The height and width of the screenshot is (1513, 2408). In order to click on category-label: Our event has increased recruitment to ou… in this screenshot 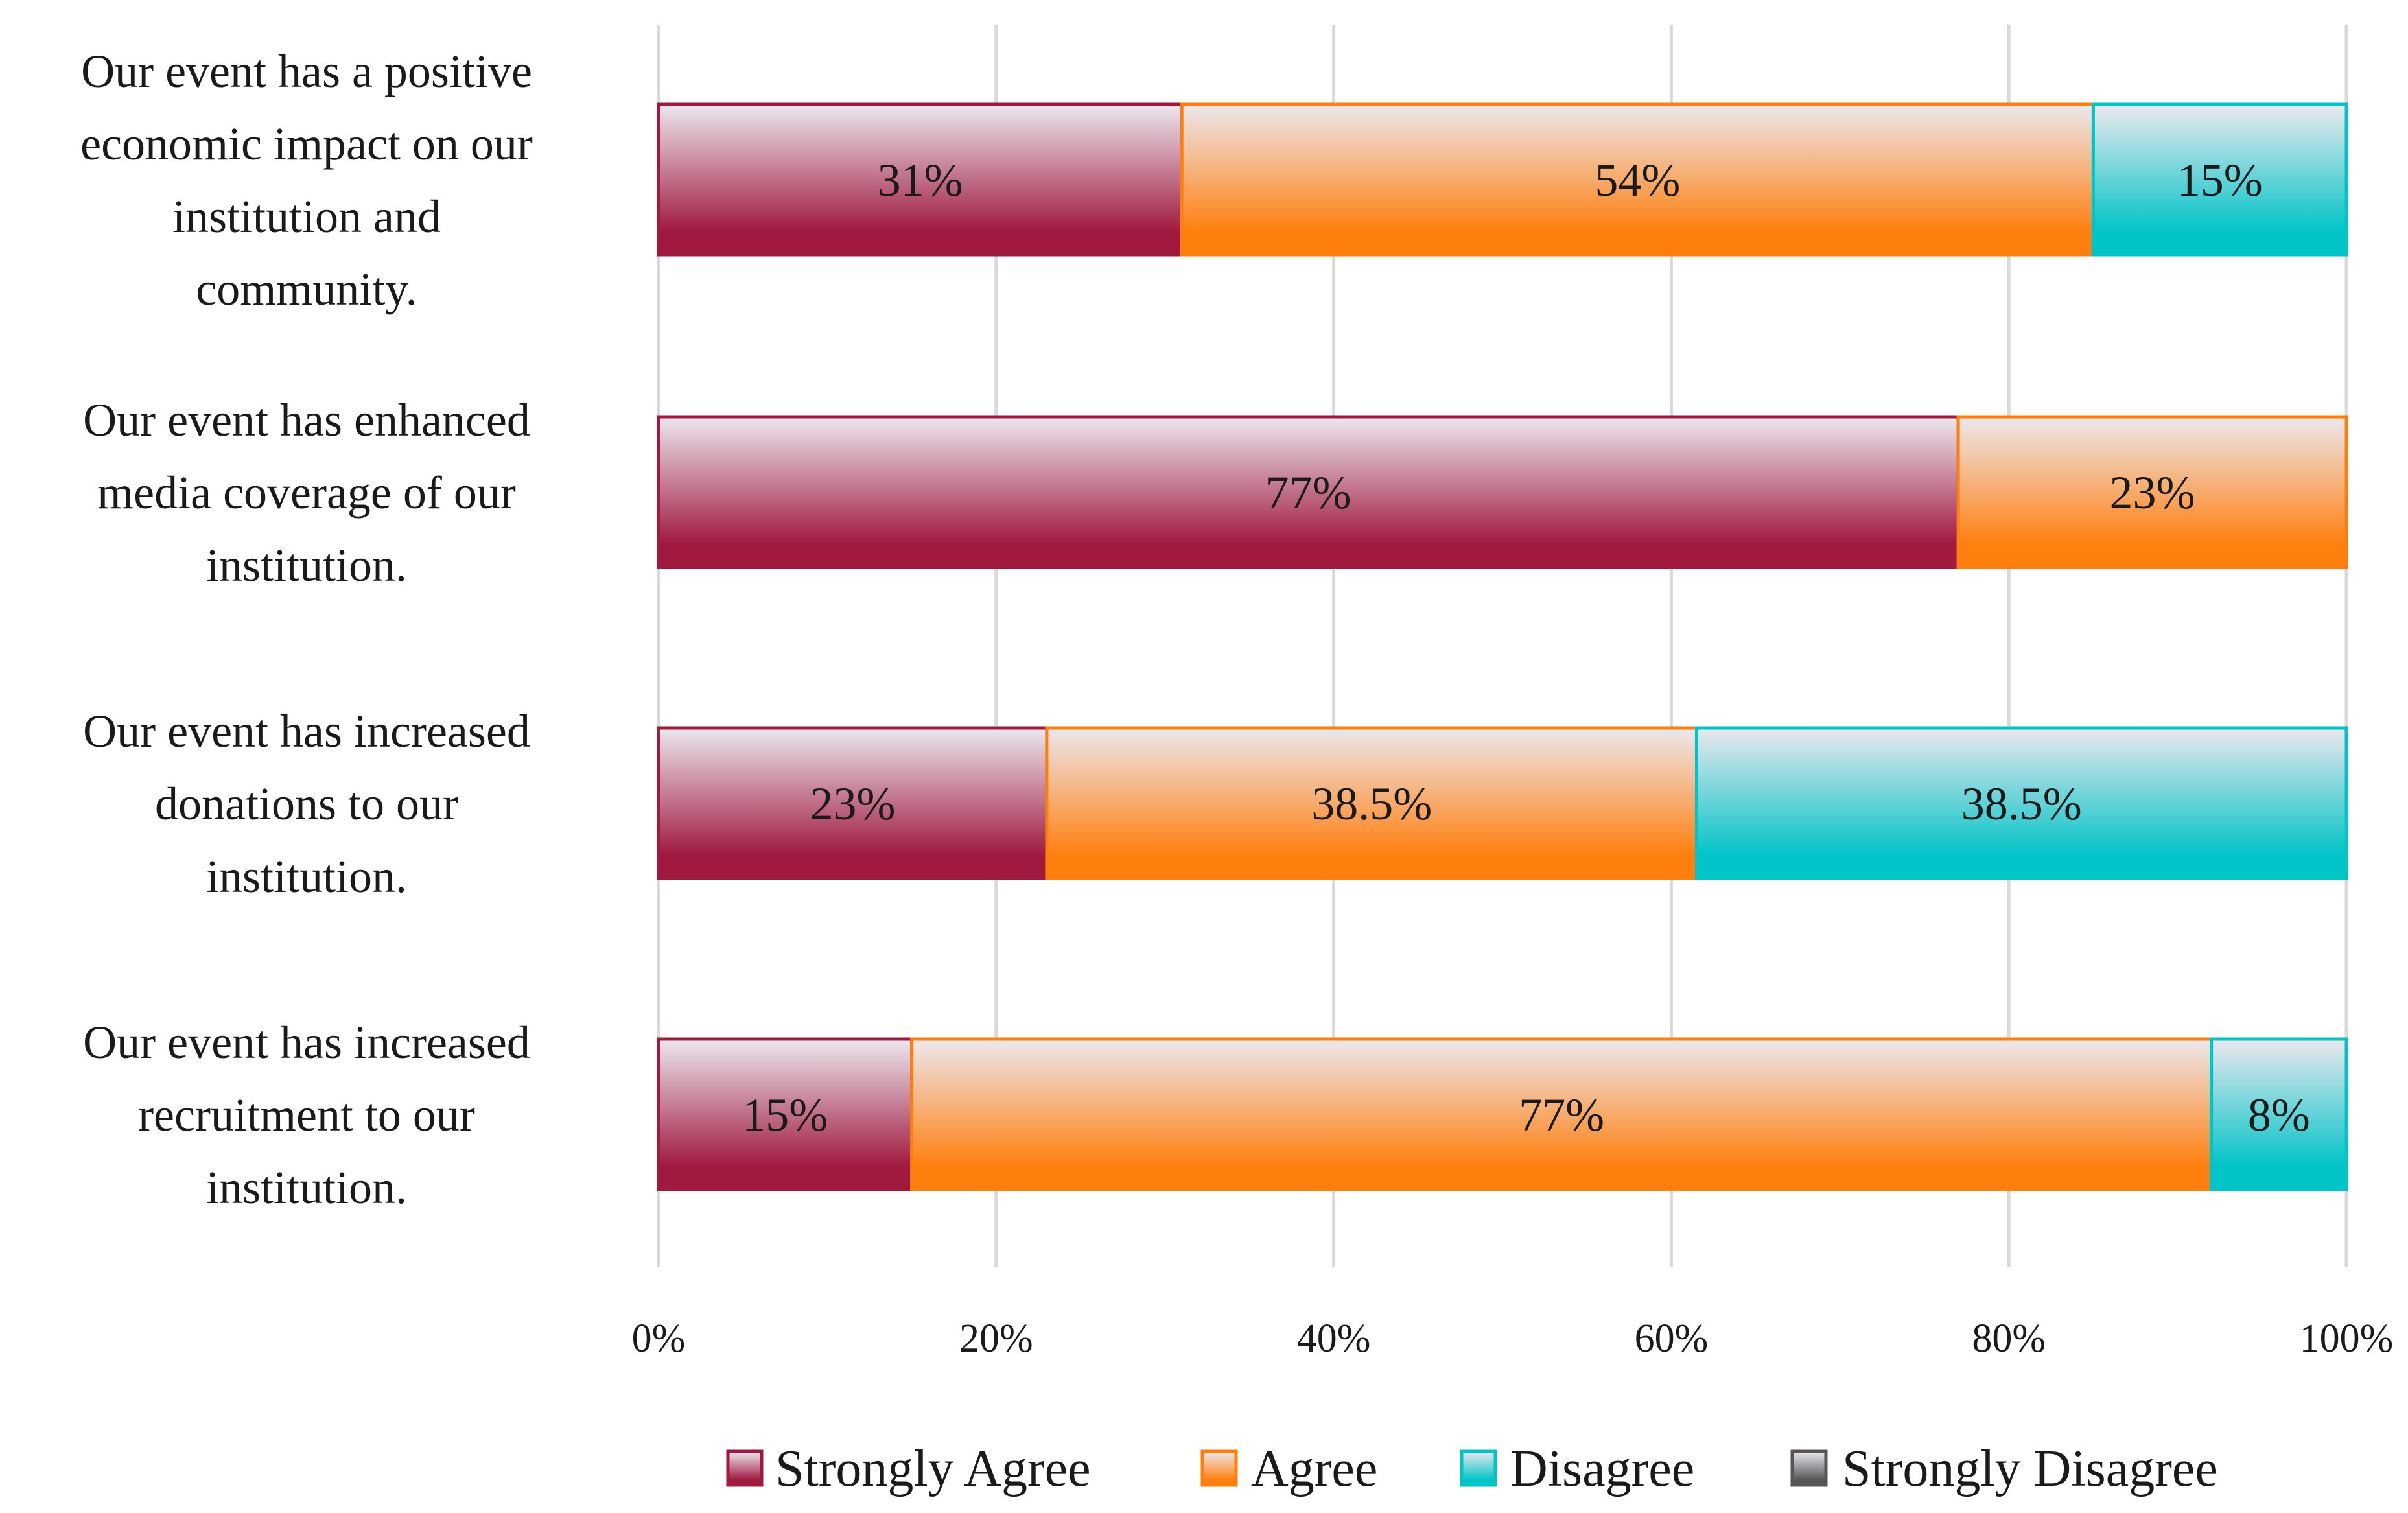, I will do `click(306, 1115)`.